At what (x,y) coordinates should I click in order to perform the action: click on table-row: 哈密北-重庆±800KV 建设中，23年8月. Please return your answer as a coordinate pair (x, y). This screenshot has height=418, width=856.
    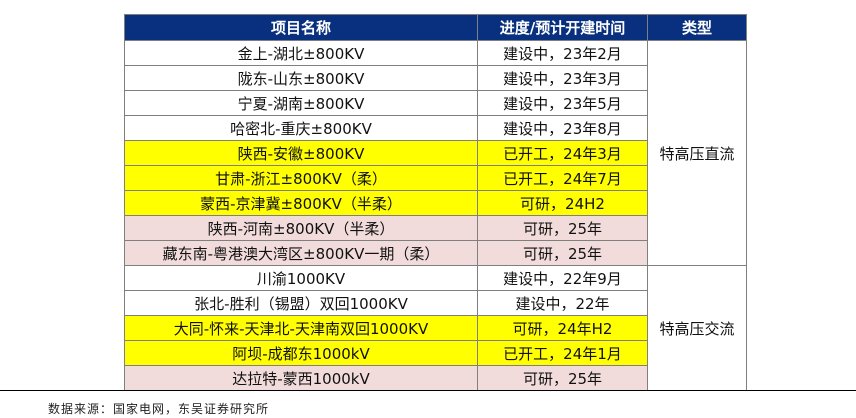
    Looking at the image, I should click on (435, 128).